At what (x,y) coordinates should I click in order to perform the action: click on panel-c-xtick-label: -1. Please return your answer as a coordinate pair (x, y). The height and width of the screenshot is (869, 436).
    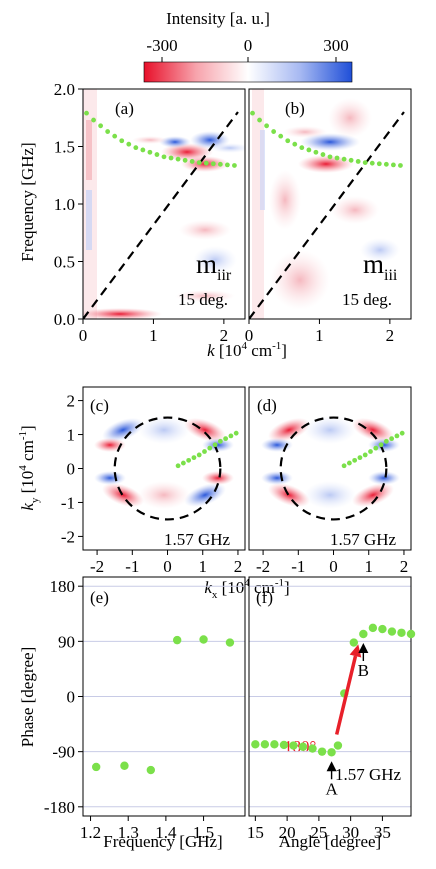
    Looking at the image, I should click on (132, 566).